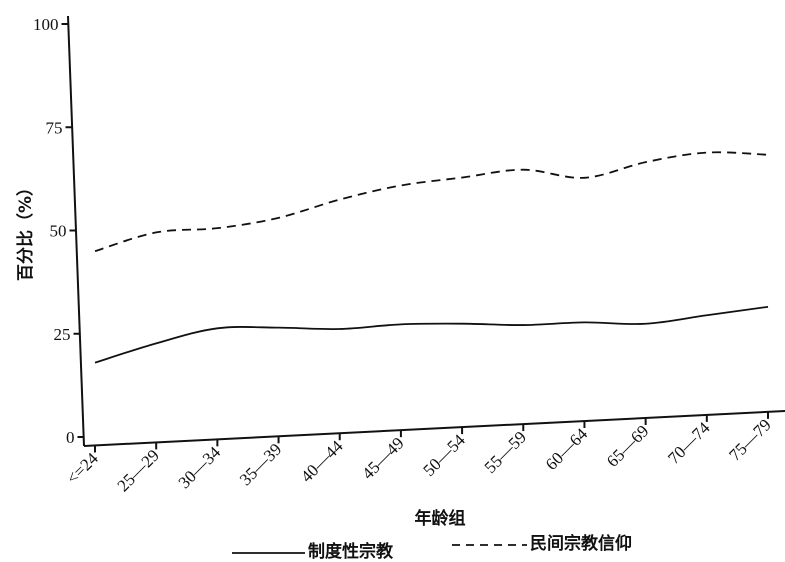  Describe the element at coordinates (54, 127) in the screenshot. I see `y-tick-label: 75` at that location.